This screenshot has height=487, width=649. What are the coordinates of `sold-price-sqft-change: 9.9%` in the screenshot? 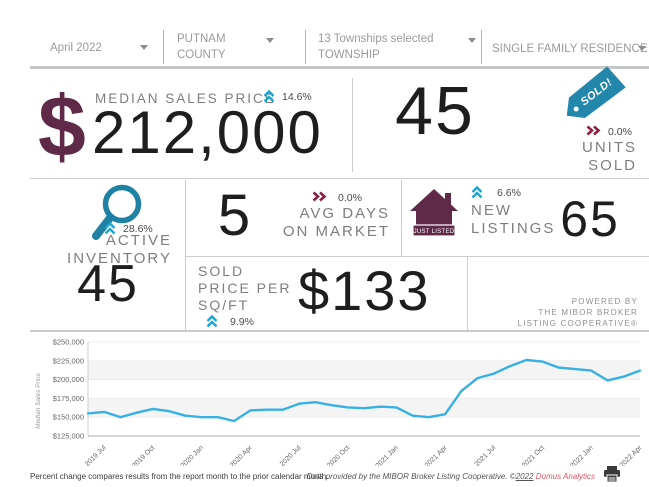 It's located at (242, 322).